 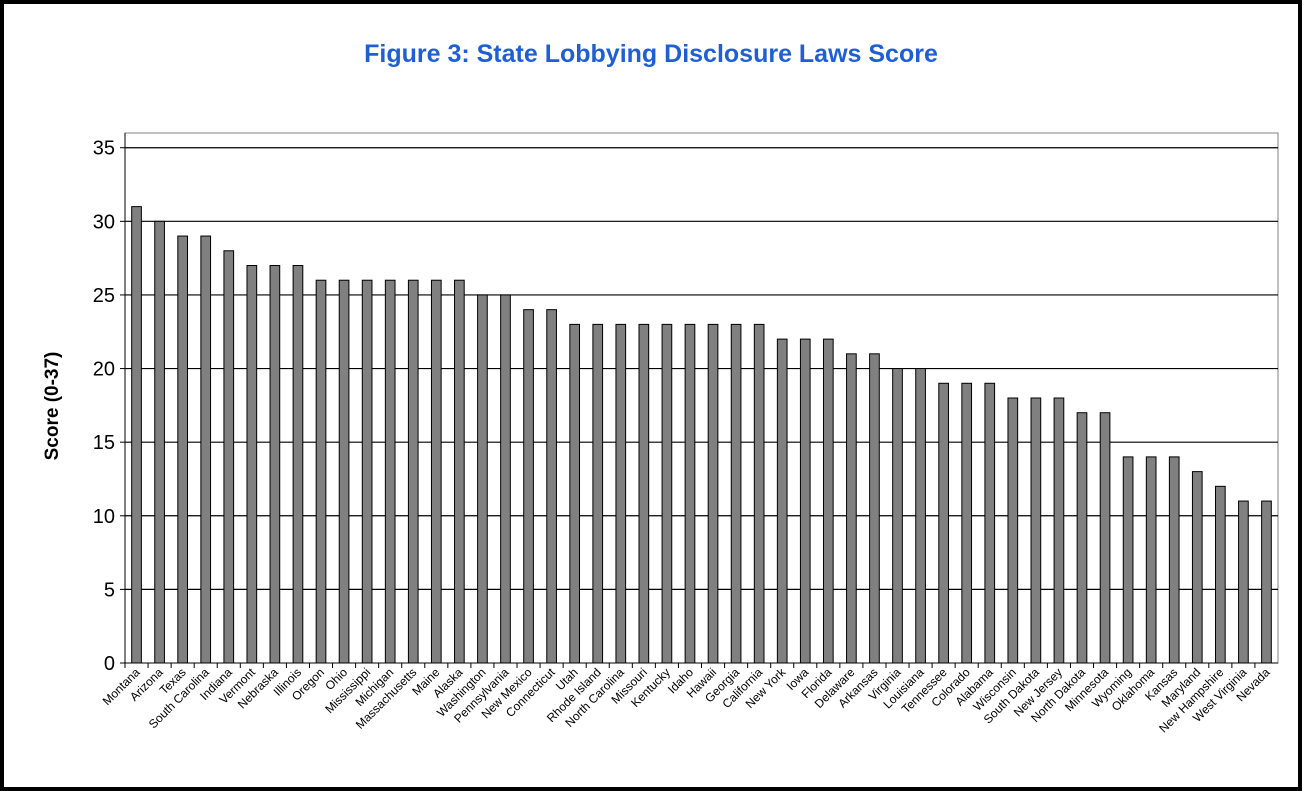 I want to click on y-tick-label: 35, so click(x=104, y=149).